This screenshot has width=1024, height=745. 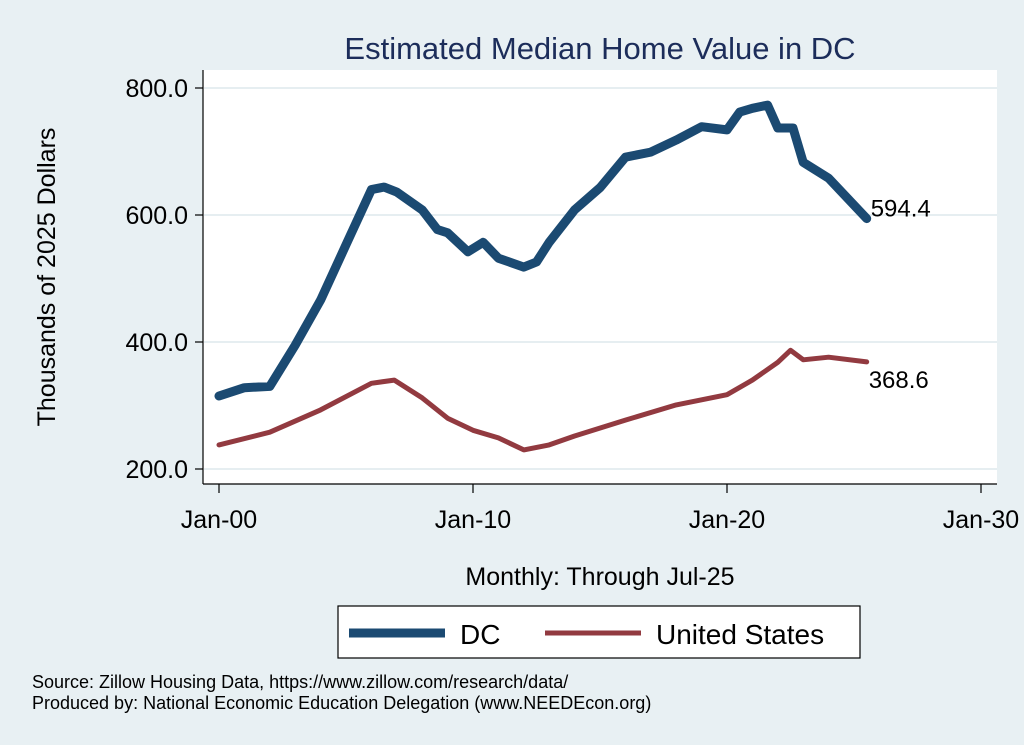 I want to click on x-axis: Jan-00 Jan-10 Jan-20 Jan-30, so click(x=600, y=509).